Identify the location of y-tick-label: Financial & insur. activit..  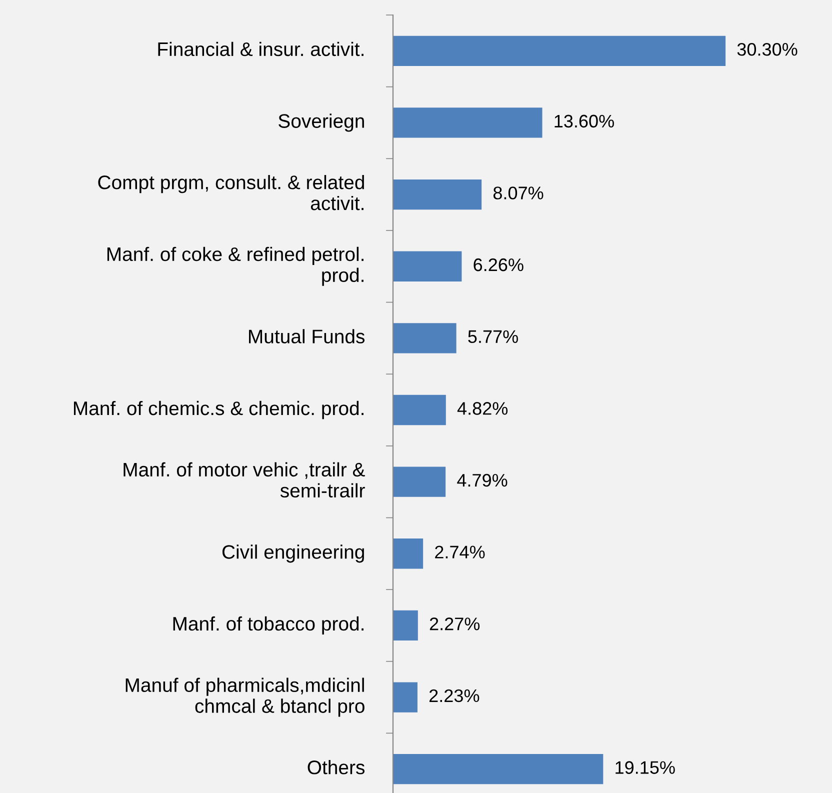
(261, 49).